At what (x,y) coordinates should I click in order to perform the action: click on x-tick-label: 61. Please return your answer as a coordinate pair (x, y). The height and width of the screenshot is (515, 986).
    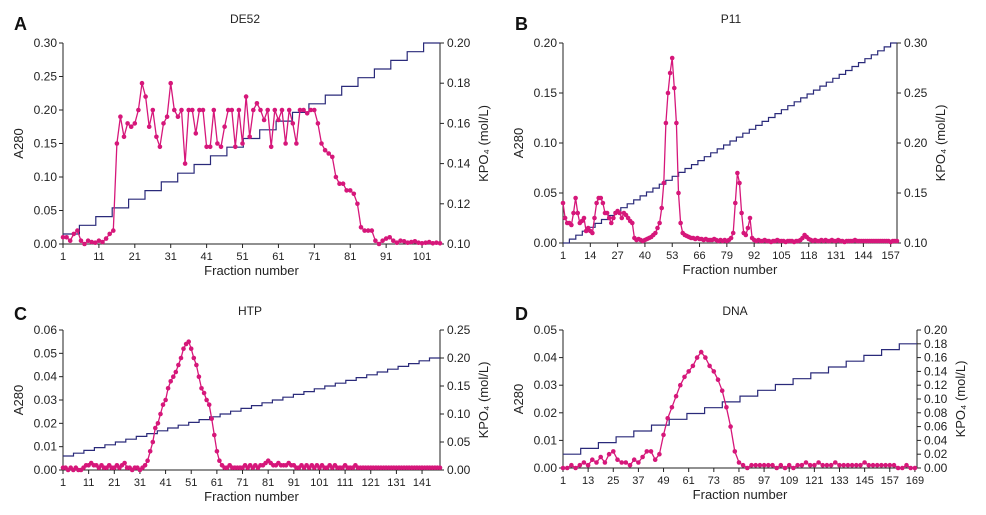
    Looking at the image, I should click on (689, 481).